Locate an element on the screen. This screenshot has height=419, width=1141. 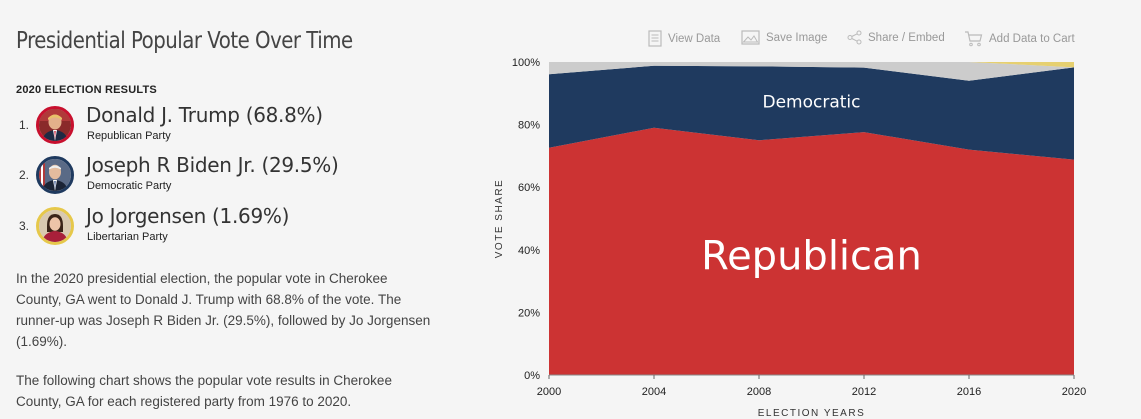
candidate-party: Democratic Party is located at coordinates (129, 186).